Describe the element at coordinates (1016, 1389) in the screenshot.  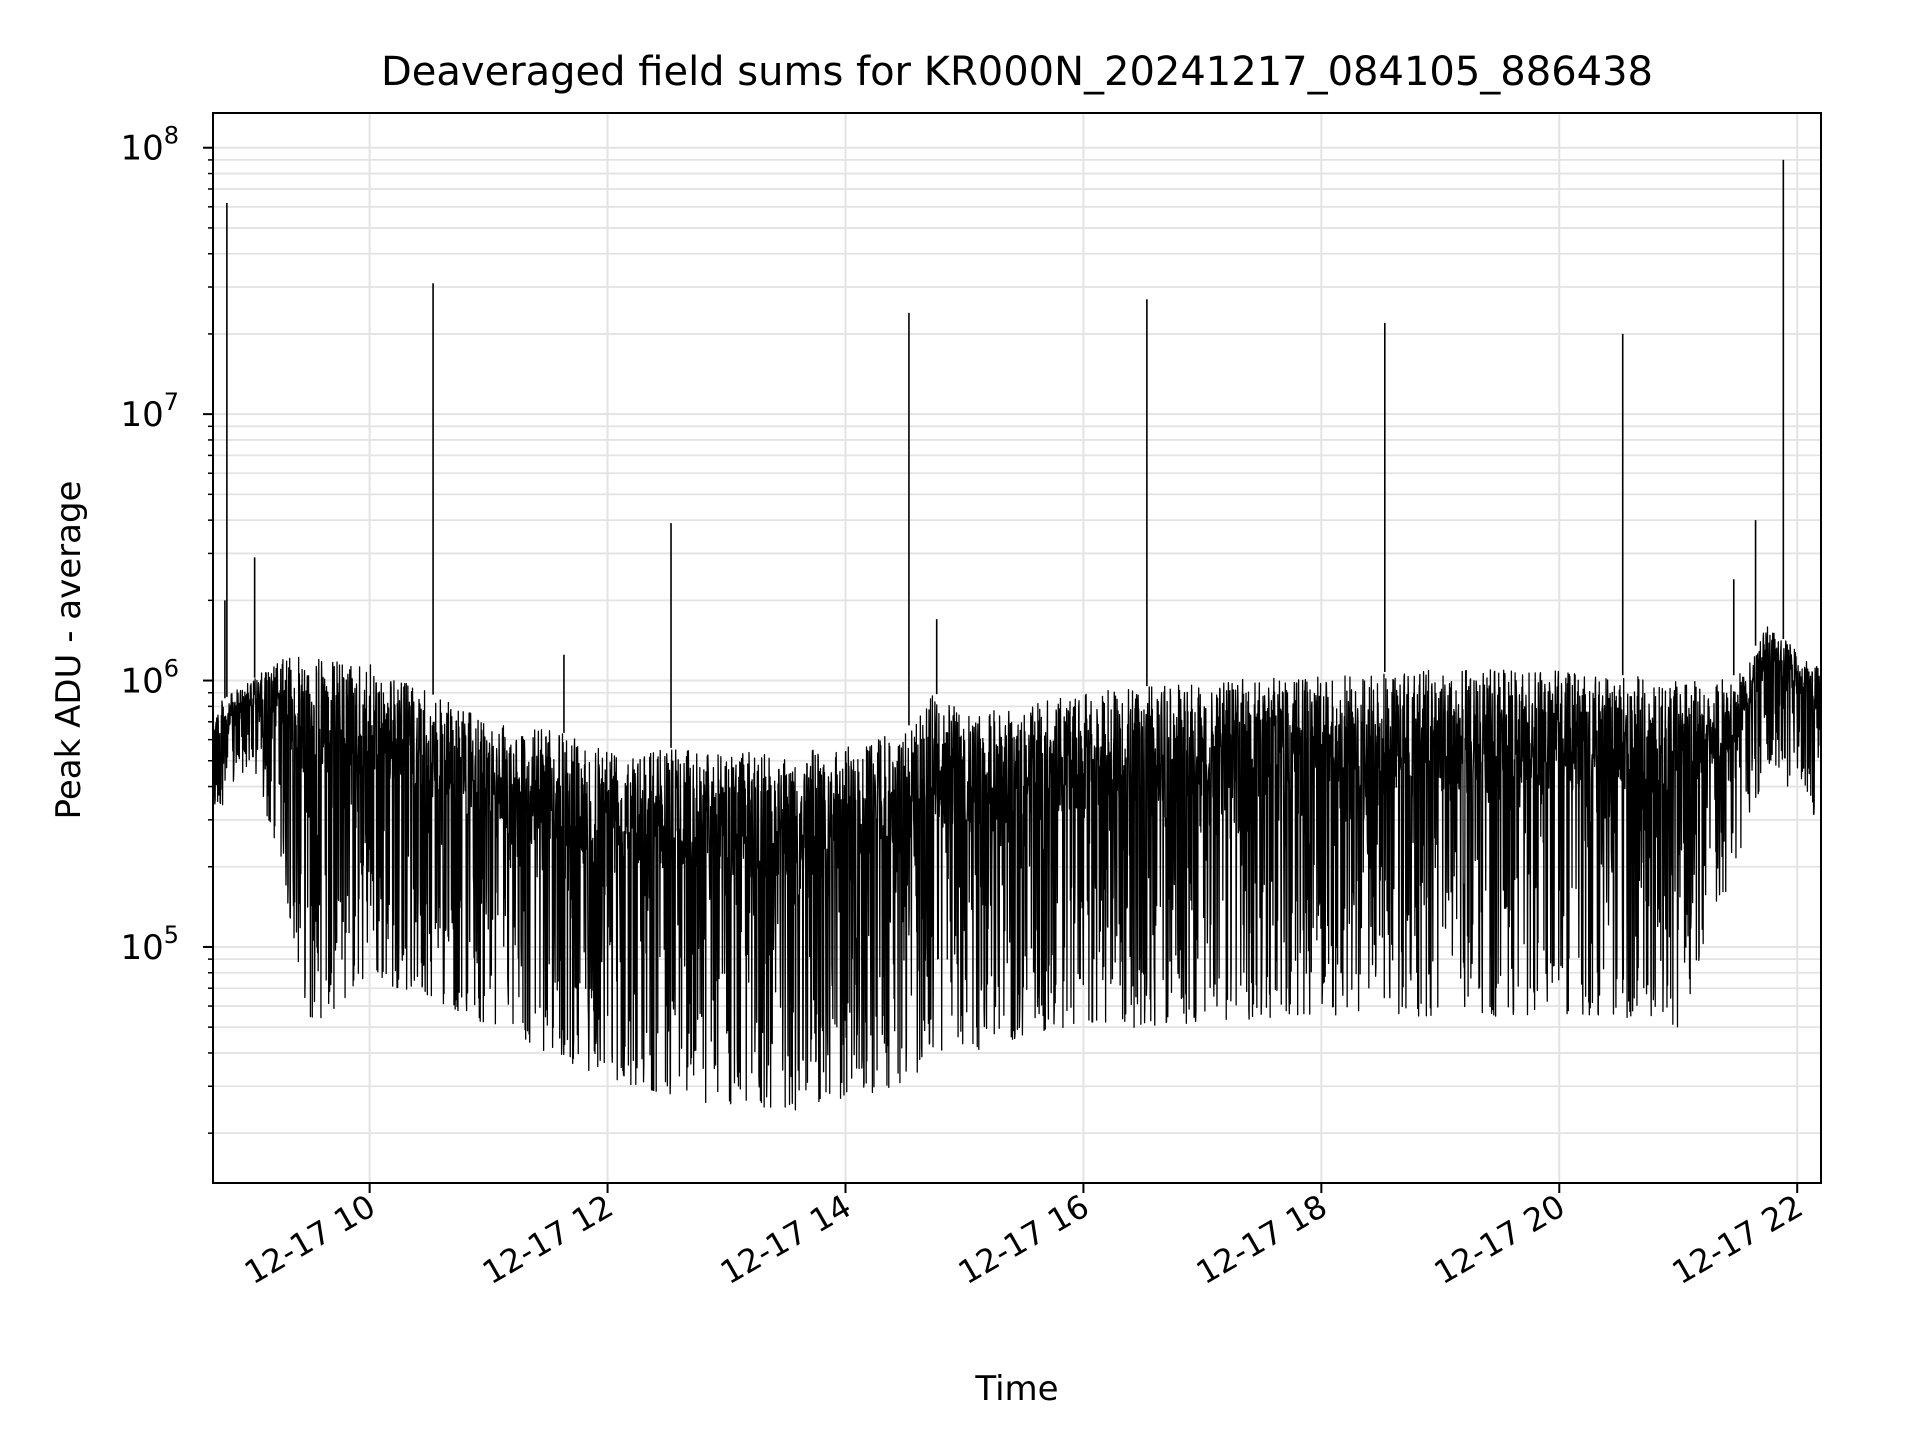
I see `x-axis-label: Time` at that location.